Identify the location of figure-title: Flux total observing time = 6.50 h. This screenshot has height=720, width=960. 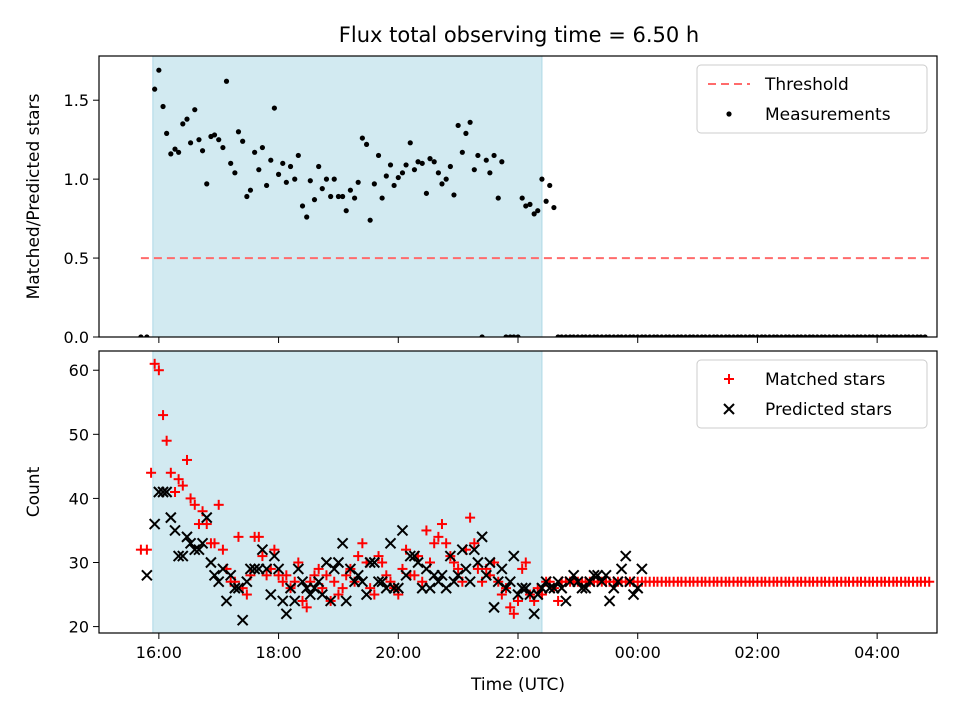
(519, 35).